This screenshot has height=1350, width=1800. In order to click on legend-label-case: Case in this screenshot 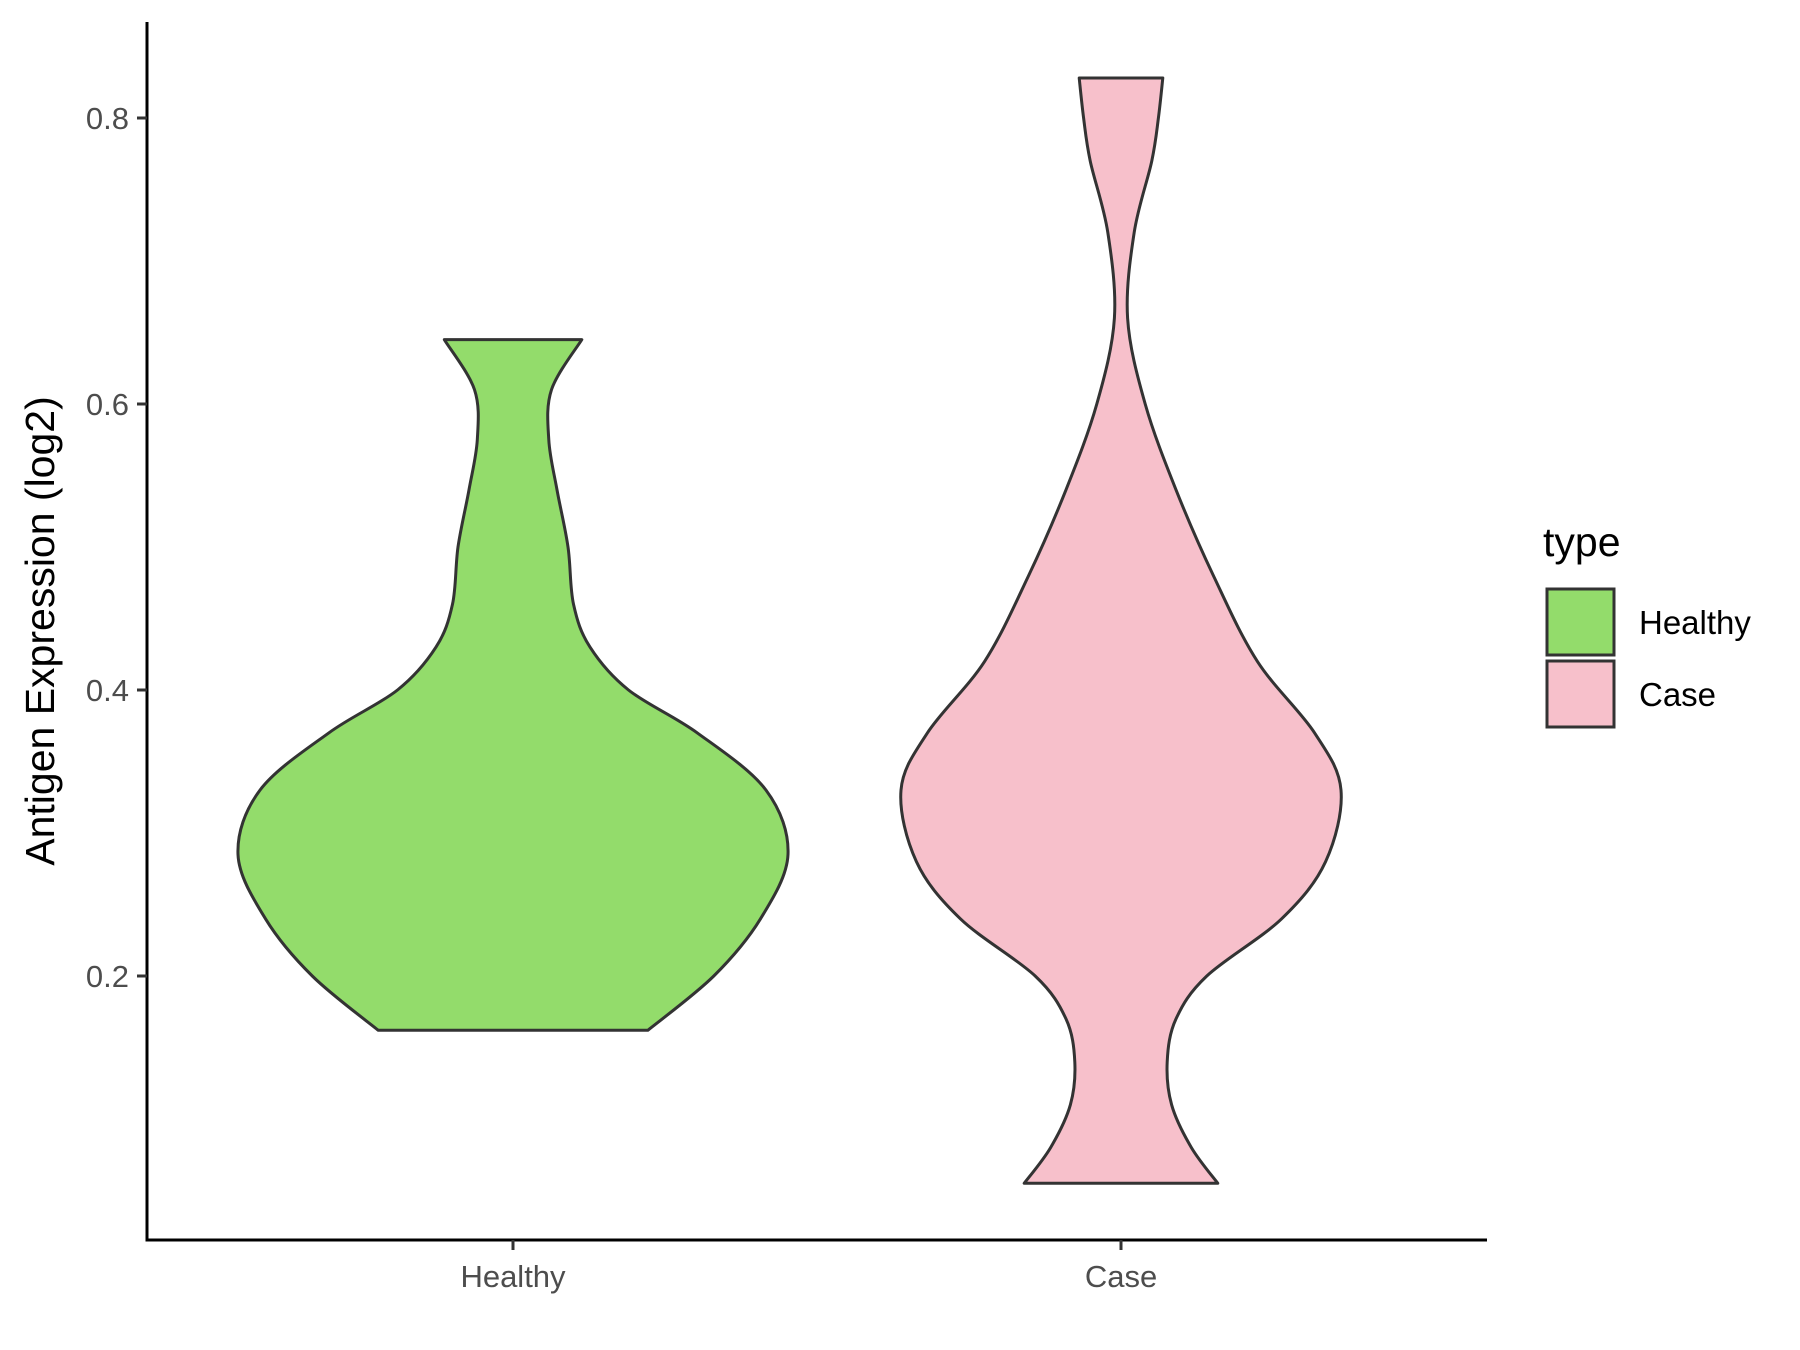, I will do `click(1677, 694)`.